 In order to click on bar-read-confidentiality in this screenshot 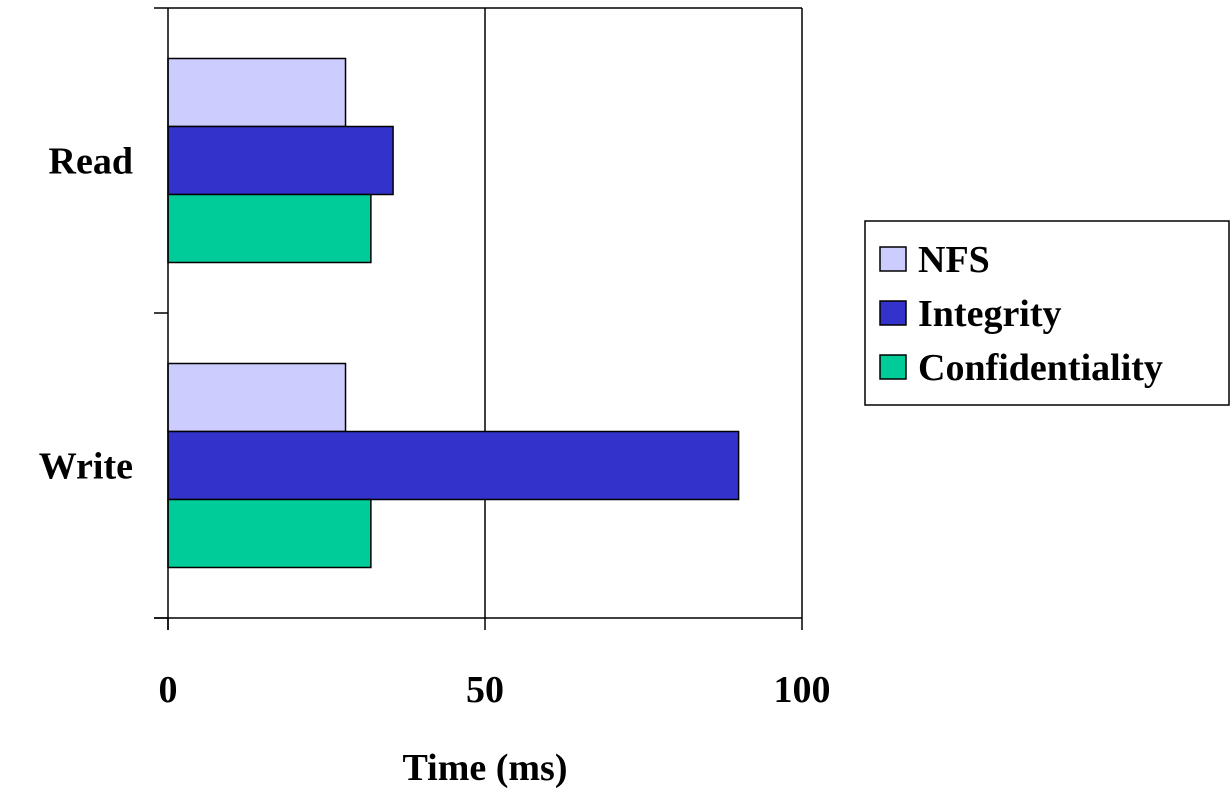, I will do `click(269, 228)`.